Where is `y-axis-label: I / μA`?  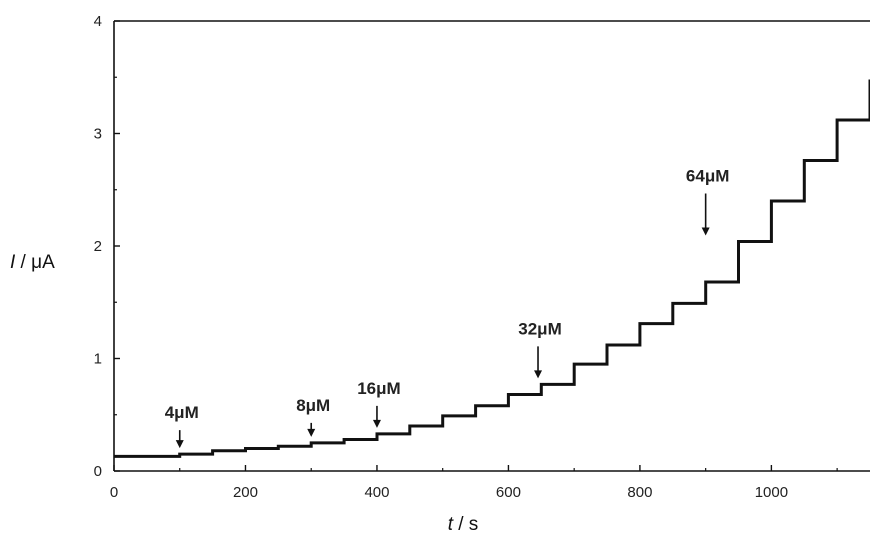 y-axis-label: I / μA is located at coordinates (32, 262).